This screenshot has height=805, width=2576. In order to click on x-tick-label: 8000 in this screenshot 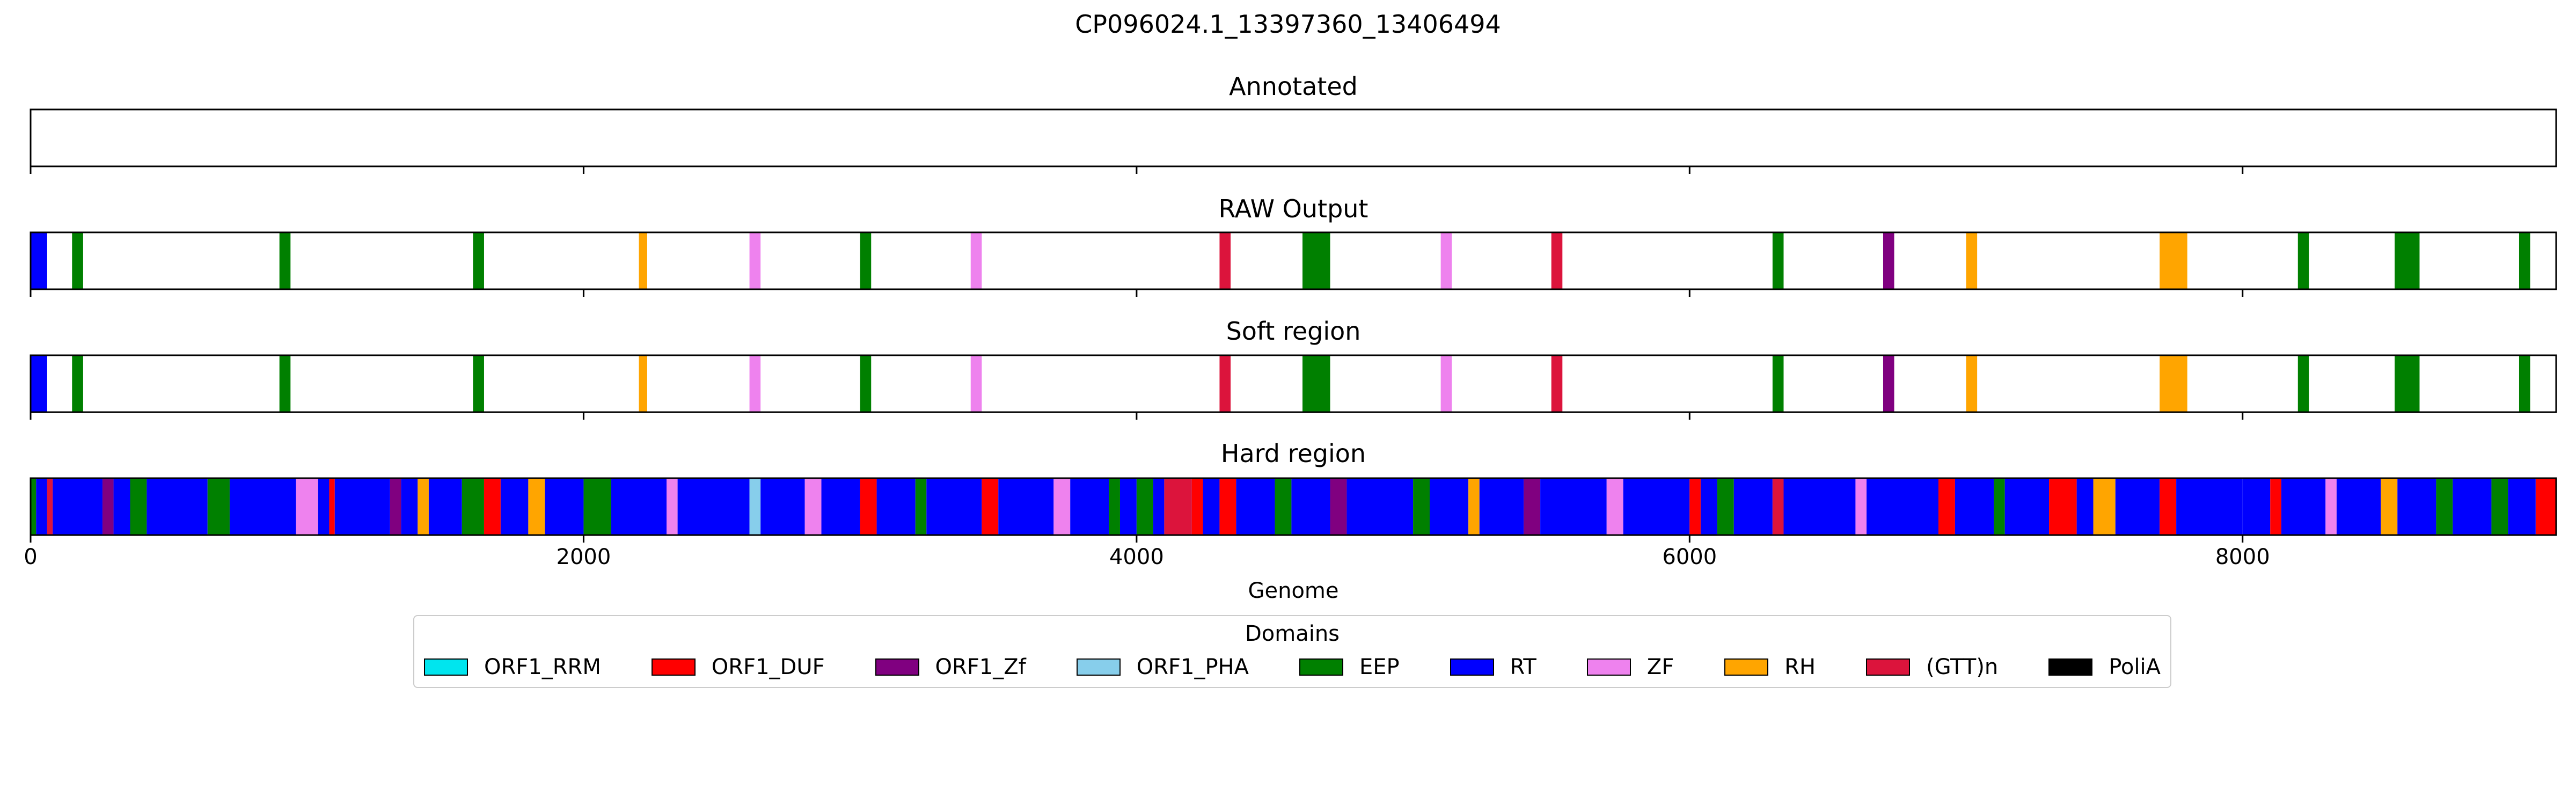, I will do `click(2242, 557)`.